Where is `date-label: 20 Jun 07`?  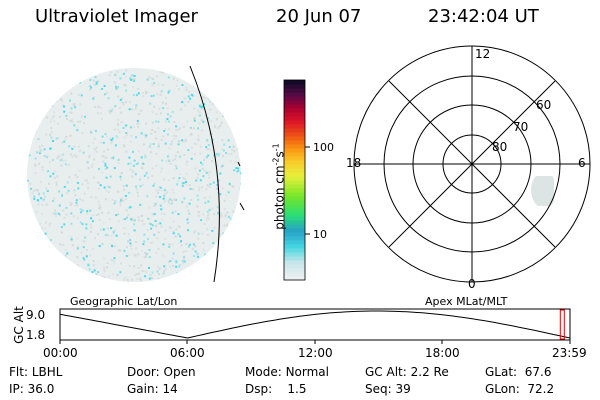
date-label: 20 Jun 07 is located at coordinates (319, 16).